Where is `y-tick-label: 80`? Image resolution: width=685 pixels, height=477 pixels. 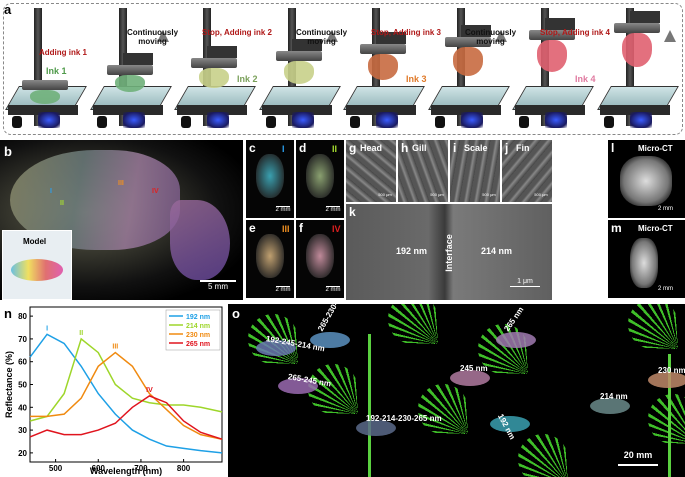
y-tick-label: 80 is located at coordinates (22, 316).